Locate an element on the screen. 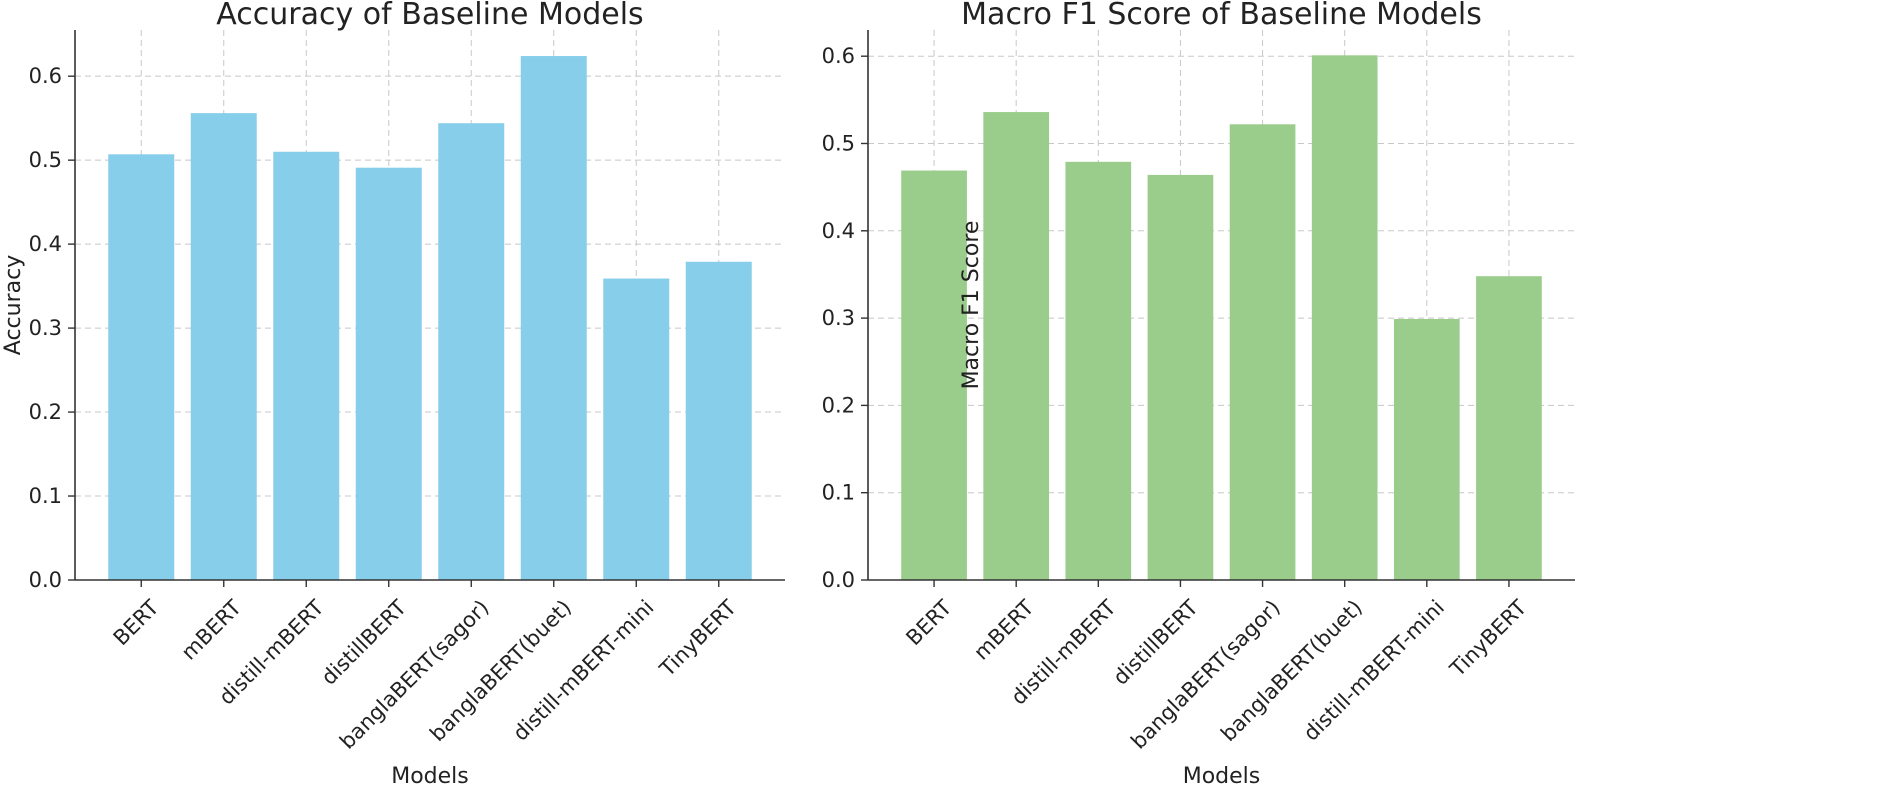 This screenshot has width=1900, height=792. accuracy-y-tick-label: 0.1 is located at coordinates (45, 496).